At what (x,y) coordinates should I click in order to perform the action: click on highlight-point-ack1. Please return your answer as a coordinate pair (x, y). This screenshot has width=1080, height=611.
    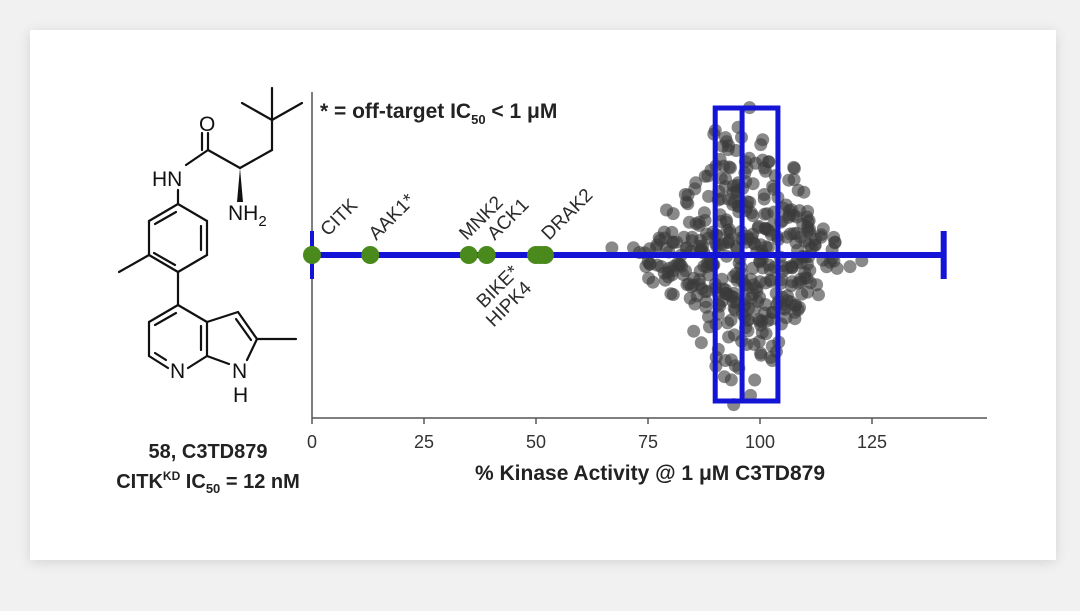
    Looking at the image, I should click on (486, 255).